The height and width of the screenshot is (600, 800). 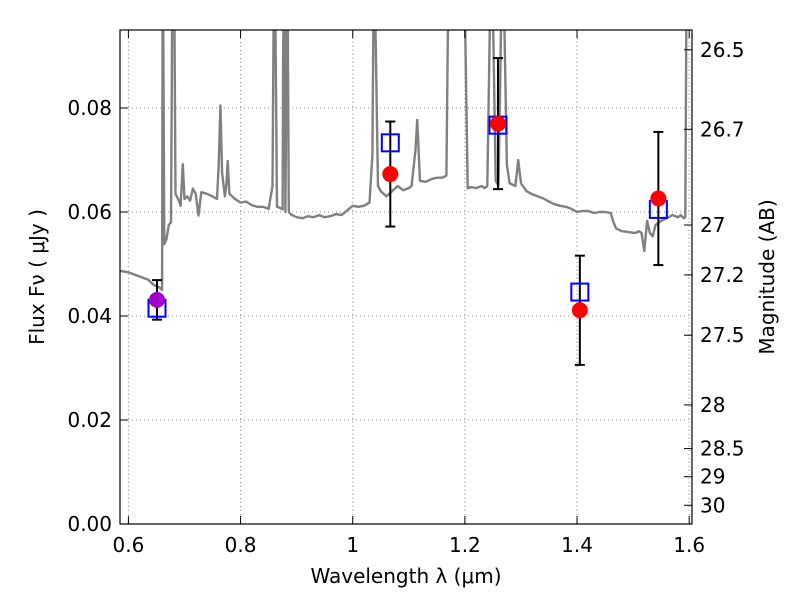 I want to click on right-axis-label: Magnitude (AB), so click(x=767, y=276).